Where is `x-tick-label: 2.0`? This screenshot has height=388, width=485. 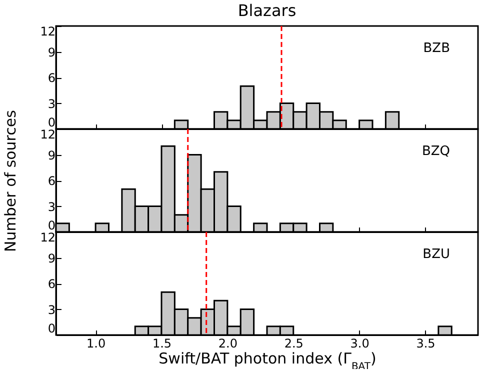
x-tick-label: 2.0 is located at coordinates (228, 343).